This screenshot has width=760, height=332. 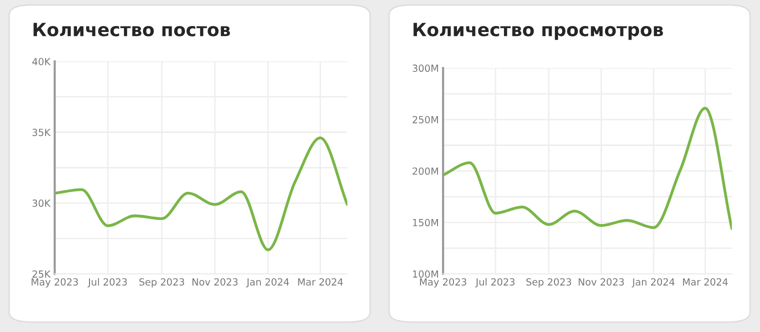 I want to click on y-tick-label: 300M, so click(x=425, y=68).